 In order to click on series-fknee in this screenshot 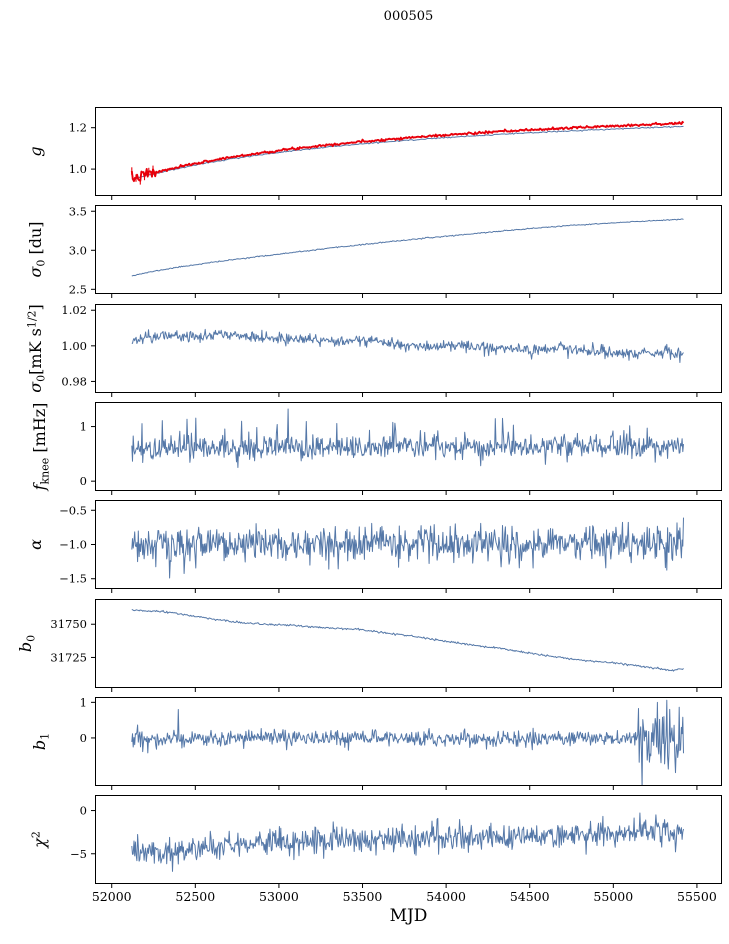, I will do `click(407, 438)`.